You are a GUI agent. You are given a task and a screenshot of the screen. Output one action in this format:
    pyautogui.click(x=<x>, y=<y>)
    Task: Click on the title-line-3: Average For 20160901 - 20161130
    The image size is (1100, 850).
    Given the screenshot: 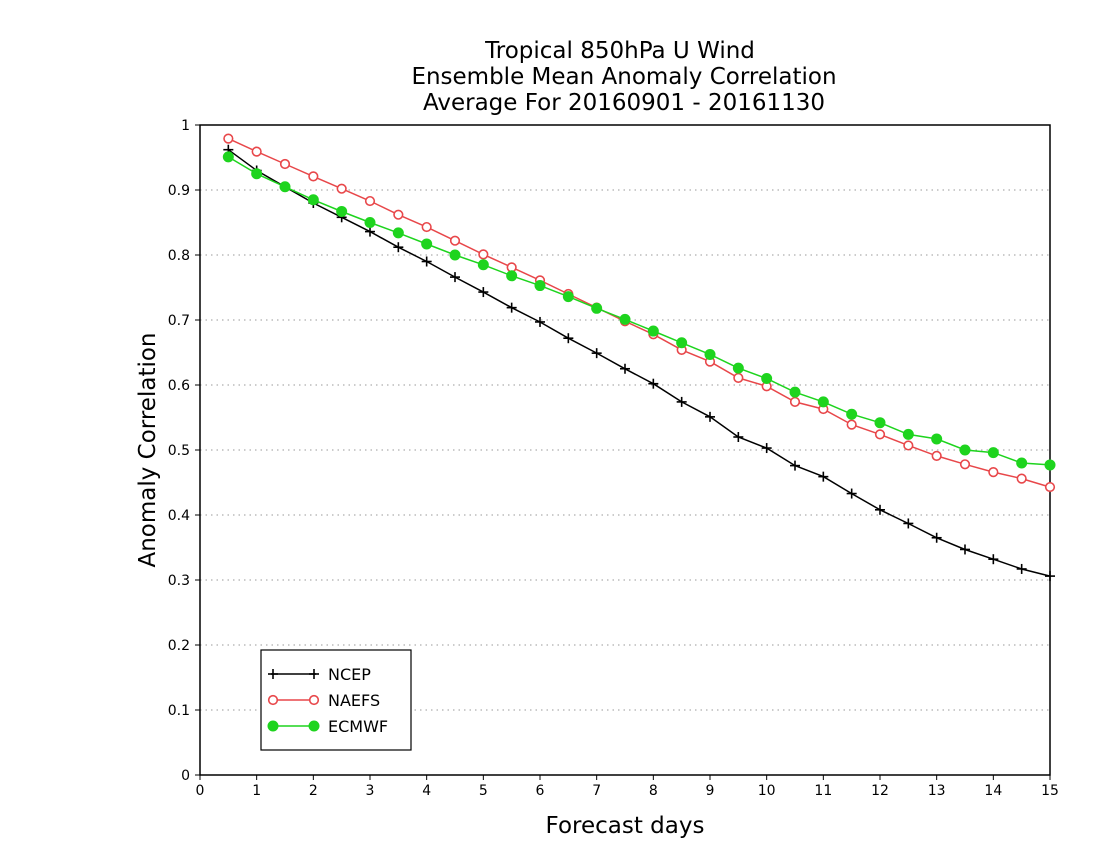 What is the action you would take?
    pyautogui.click(x=624, y=103)
    